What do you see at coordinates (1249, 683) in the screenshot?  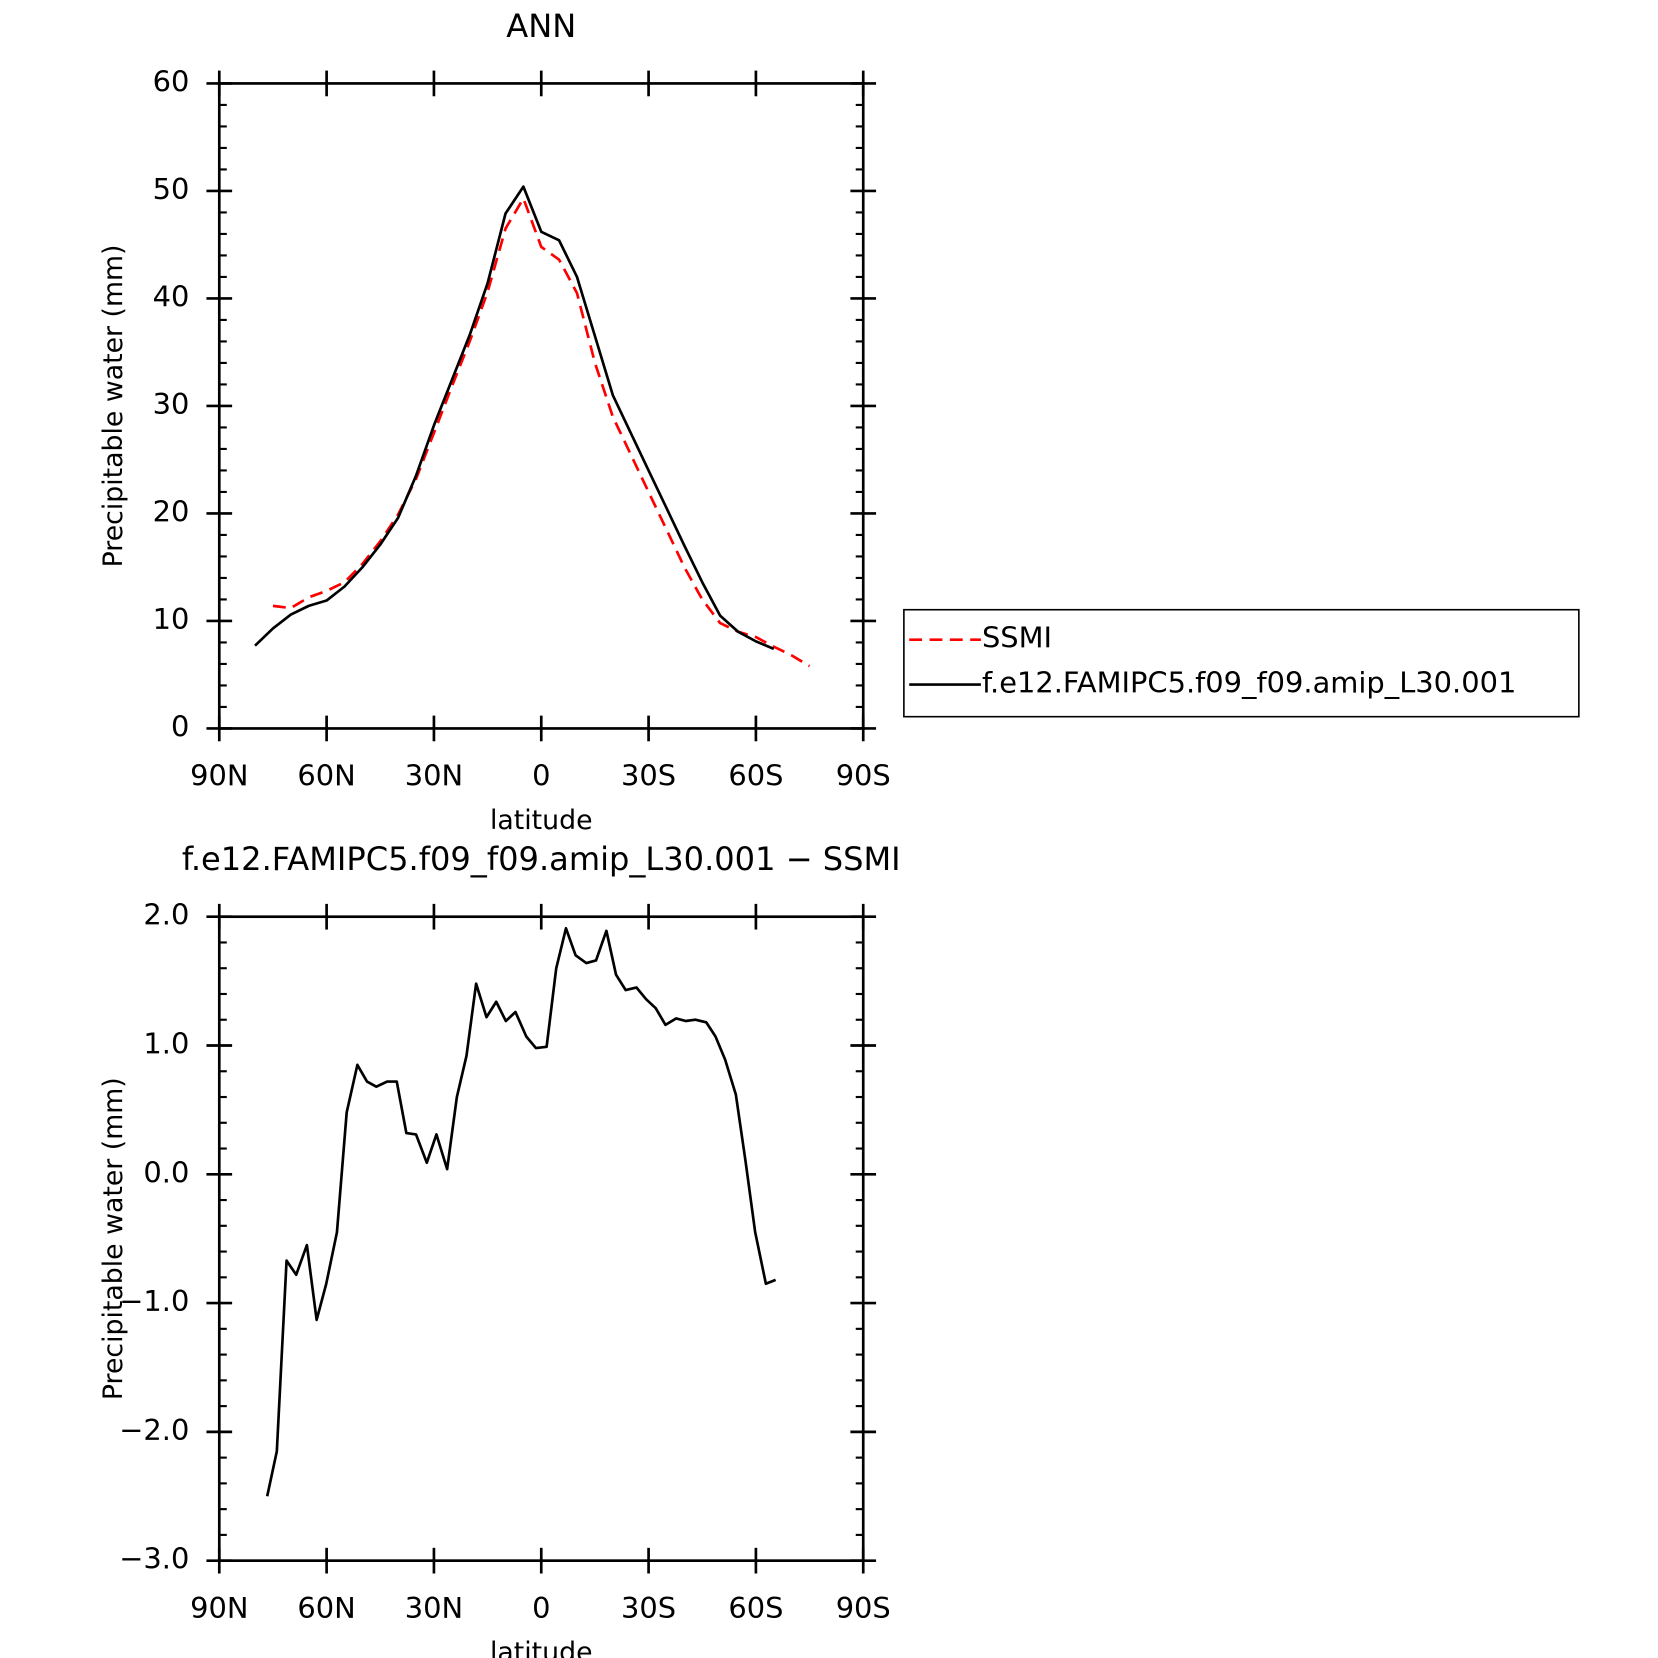 I see `legend-label: f.e12.FAMIPC5.f09_f09.amip_L30.001` at bounding box center [1249, 683].